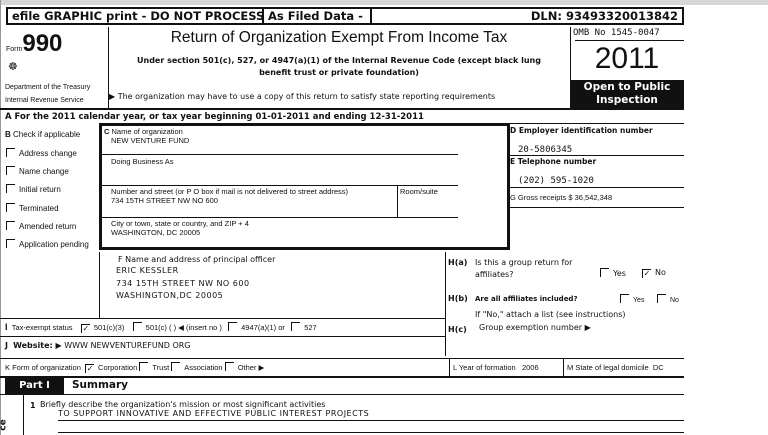  What do you see at coordinates (545, 150) in the screenshot?
I see `ein-value: 20-5806345` at bounding box center [545, 150].